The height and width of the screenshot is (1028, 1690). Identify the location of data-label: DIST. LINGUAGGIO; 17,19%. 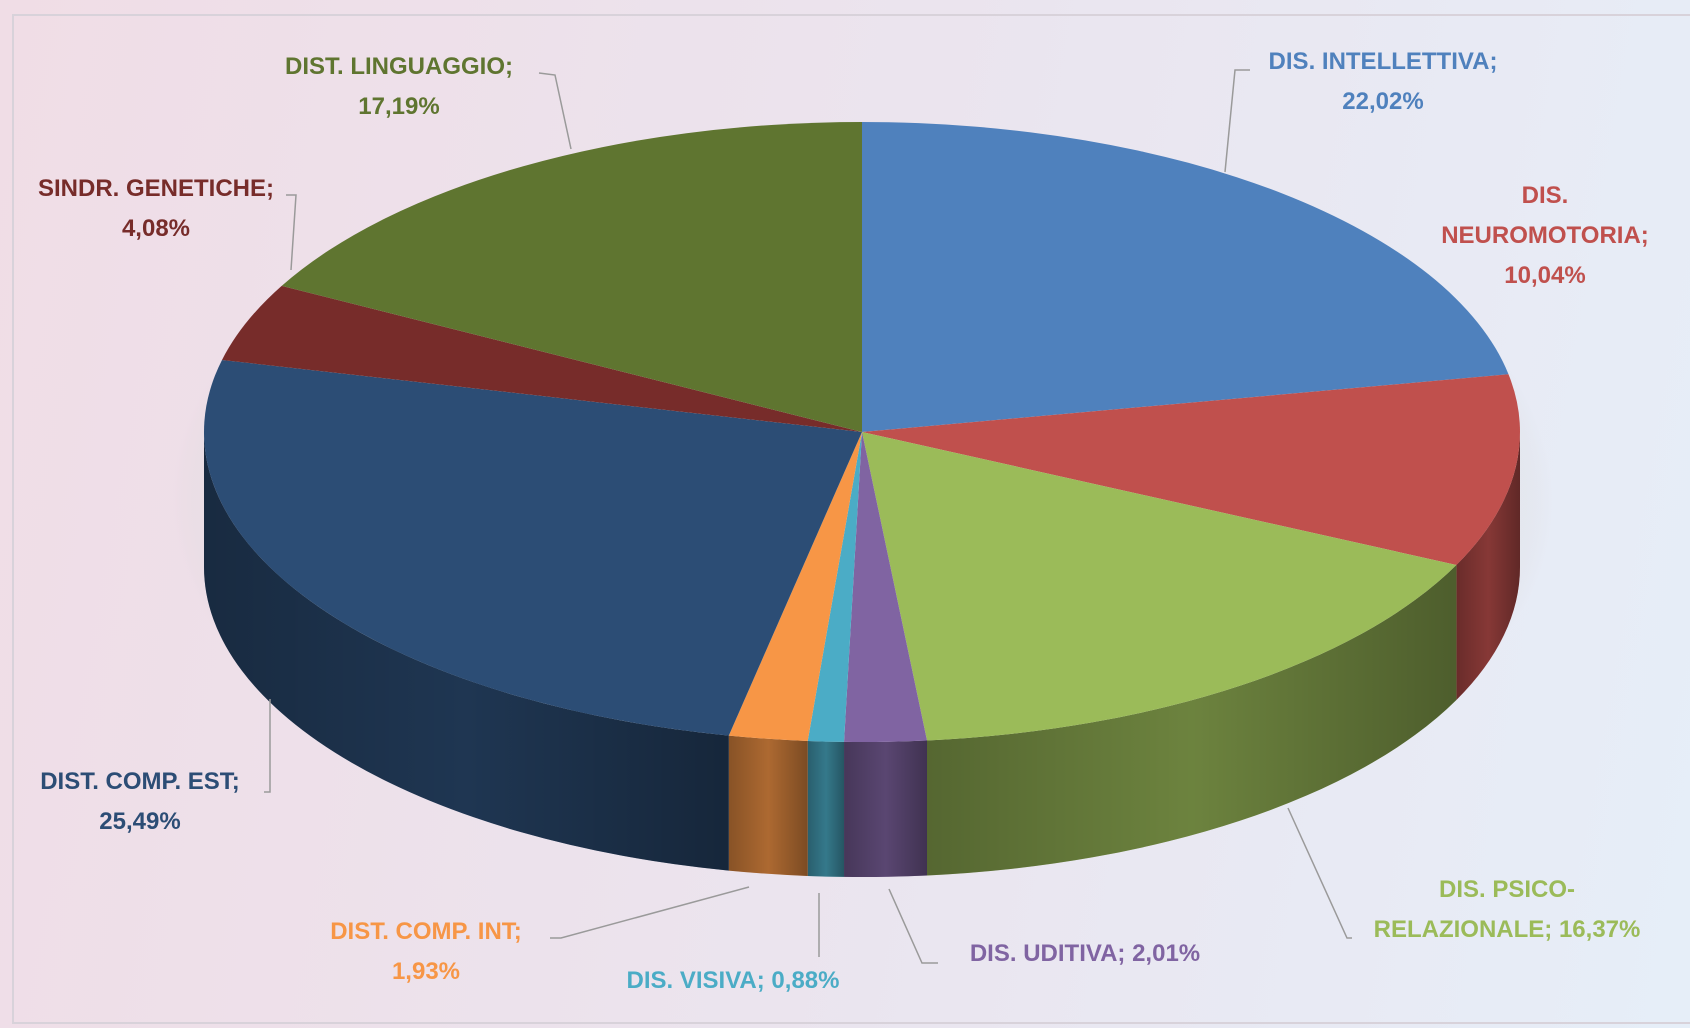
(399, 87).